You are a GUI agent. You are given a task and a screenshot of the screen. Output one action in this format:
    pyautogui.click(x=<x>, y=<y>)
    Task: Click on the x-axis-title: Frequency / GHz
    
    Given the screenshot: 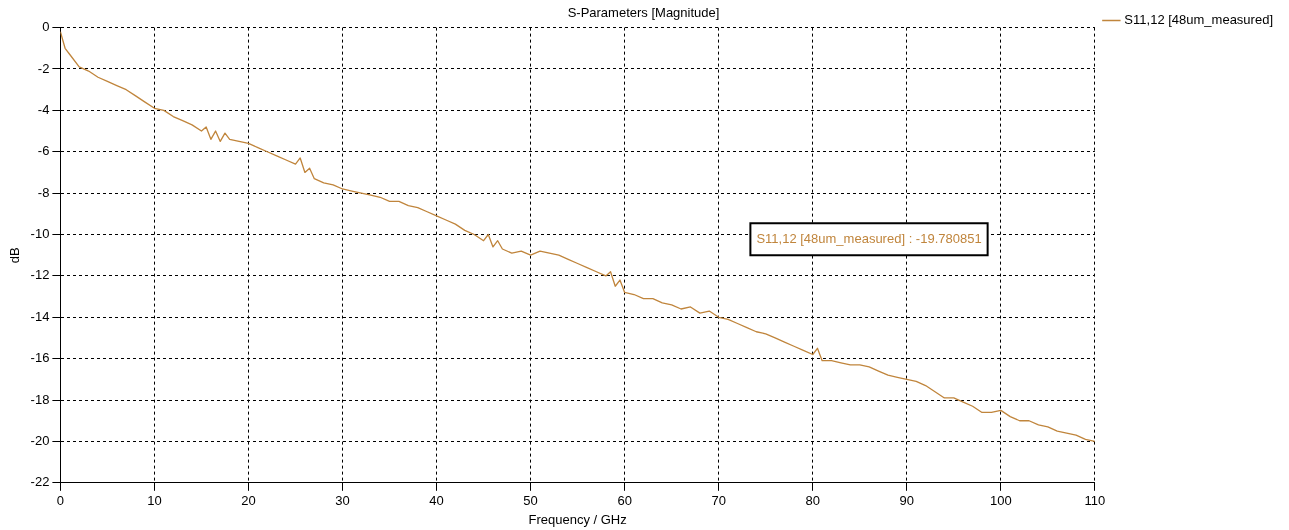 What is the action you would take?
    pyautogui.click(x=577, y=519)
    